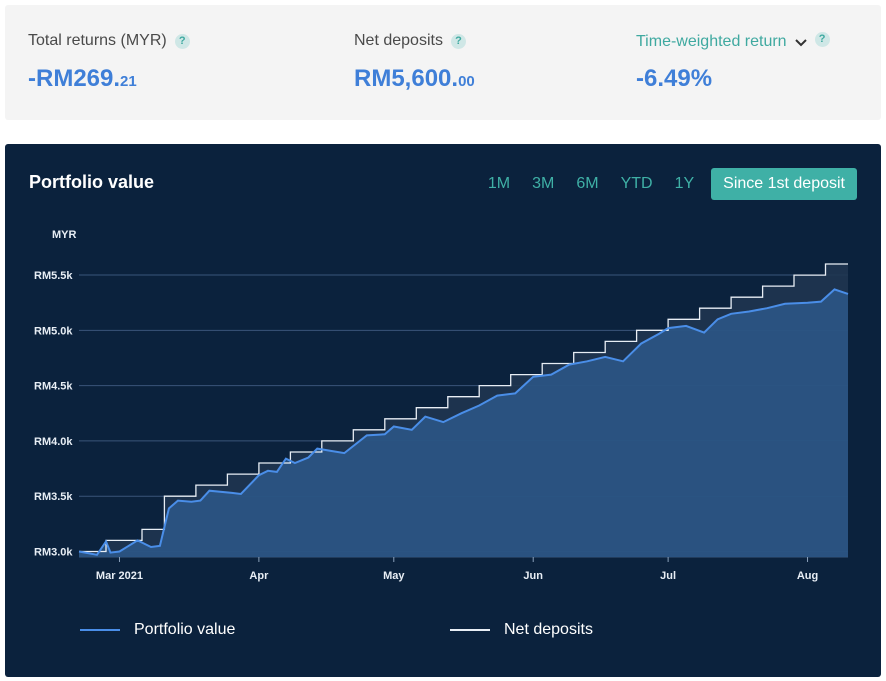 The height and width of the screenshot is (681, 886). I want to click on total-returns-label: Total returns (MYR)?, so click(109, 41).